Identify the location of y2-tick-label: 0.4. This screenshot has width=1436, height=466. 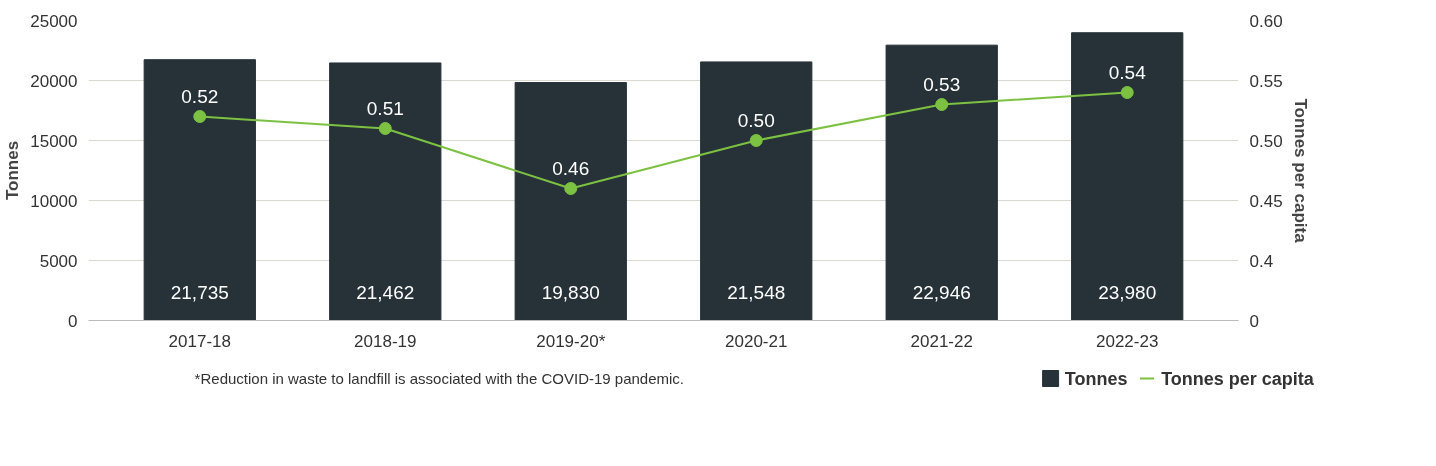
(1261, 261).